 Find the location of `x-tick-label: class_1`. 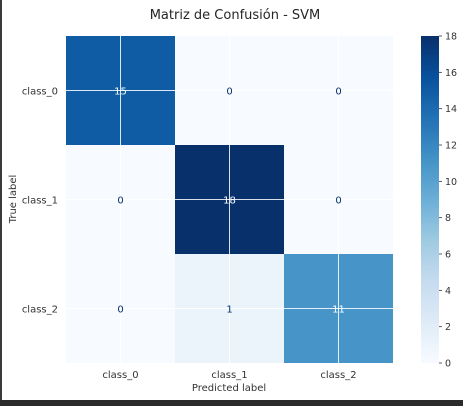

x-tick-label: class_1 is located at coordinates (229, 375).